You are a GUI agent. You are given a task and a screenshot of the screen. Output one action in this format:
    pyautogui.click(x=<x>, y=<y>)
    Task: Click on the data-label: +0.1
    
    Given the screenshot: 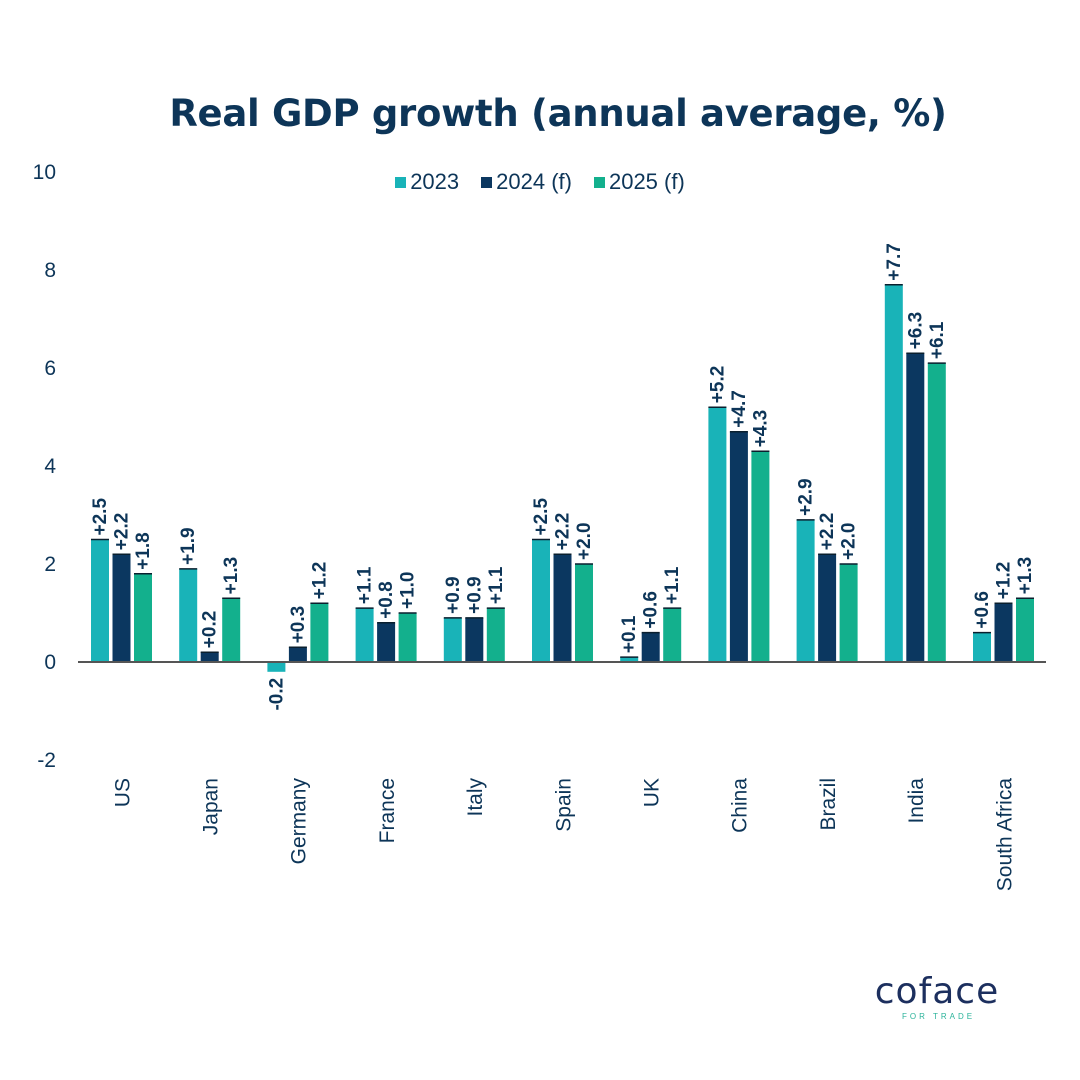 What is the action you would take?
    pyautogui.click(x=629, y=634)
    